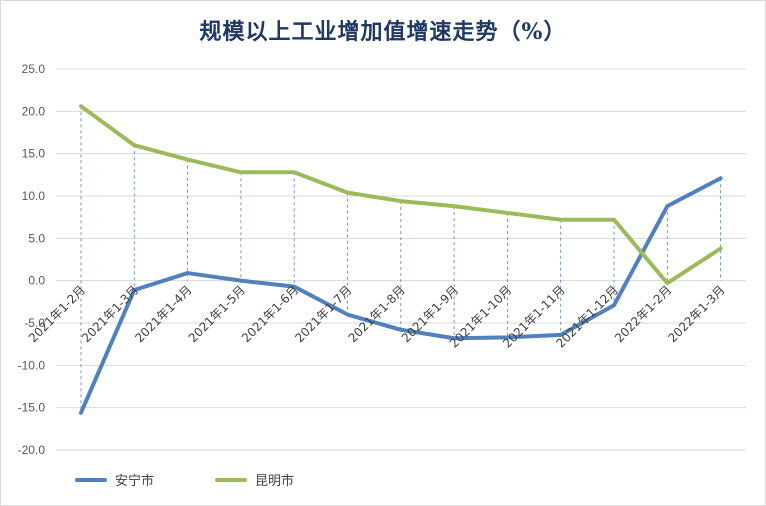  What do you see at coordinates (696, 314) in the screenshot?
I see `x-tick-label: 2022年1-3月` at bounding box center [696, 314].